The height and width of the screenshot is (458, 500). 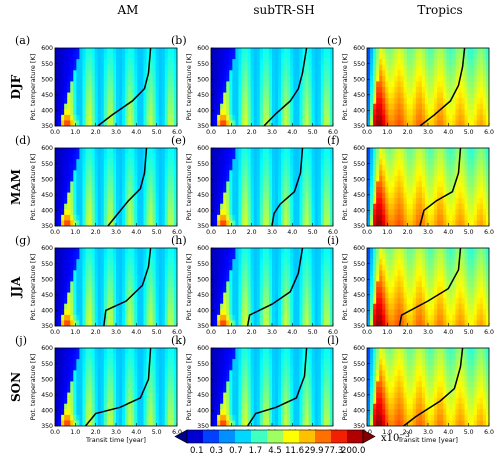 What do you see at coordinates (367, 132) in the screenshot?
I see `x-tick-label: 0.0` at bounding box center [367, 132].